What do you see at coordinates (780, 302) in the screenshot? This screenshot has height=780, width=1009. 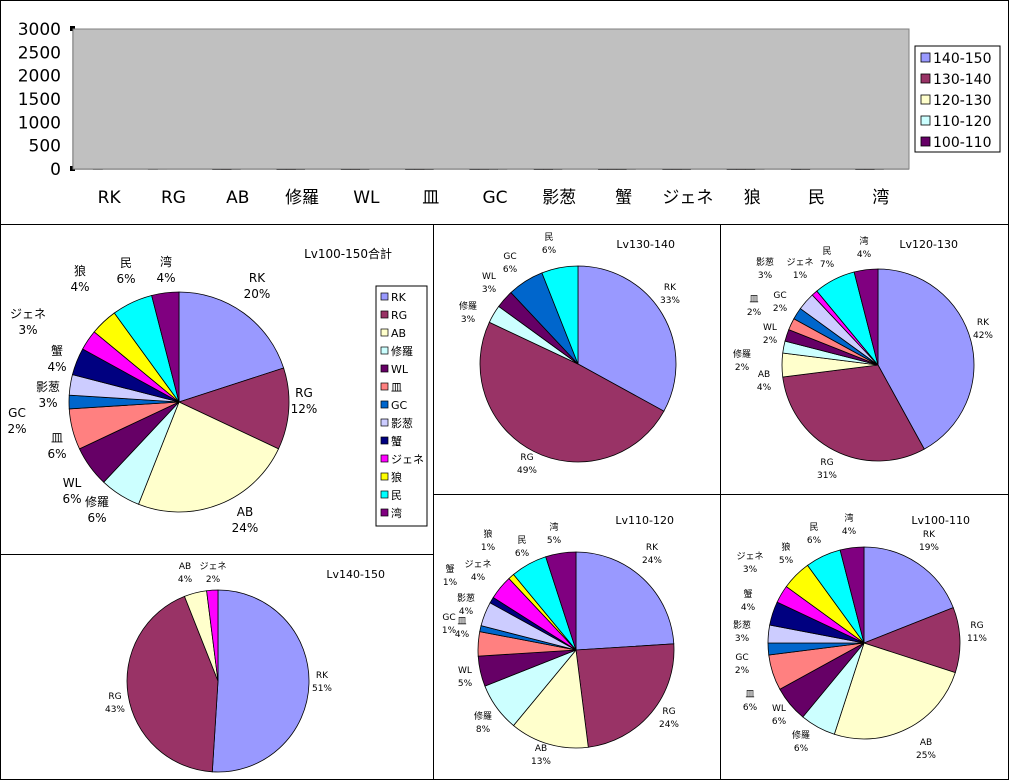 I see `pie-data-label: GC 2%` at bounding box center [780, 302].